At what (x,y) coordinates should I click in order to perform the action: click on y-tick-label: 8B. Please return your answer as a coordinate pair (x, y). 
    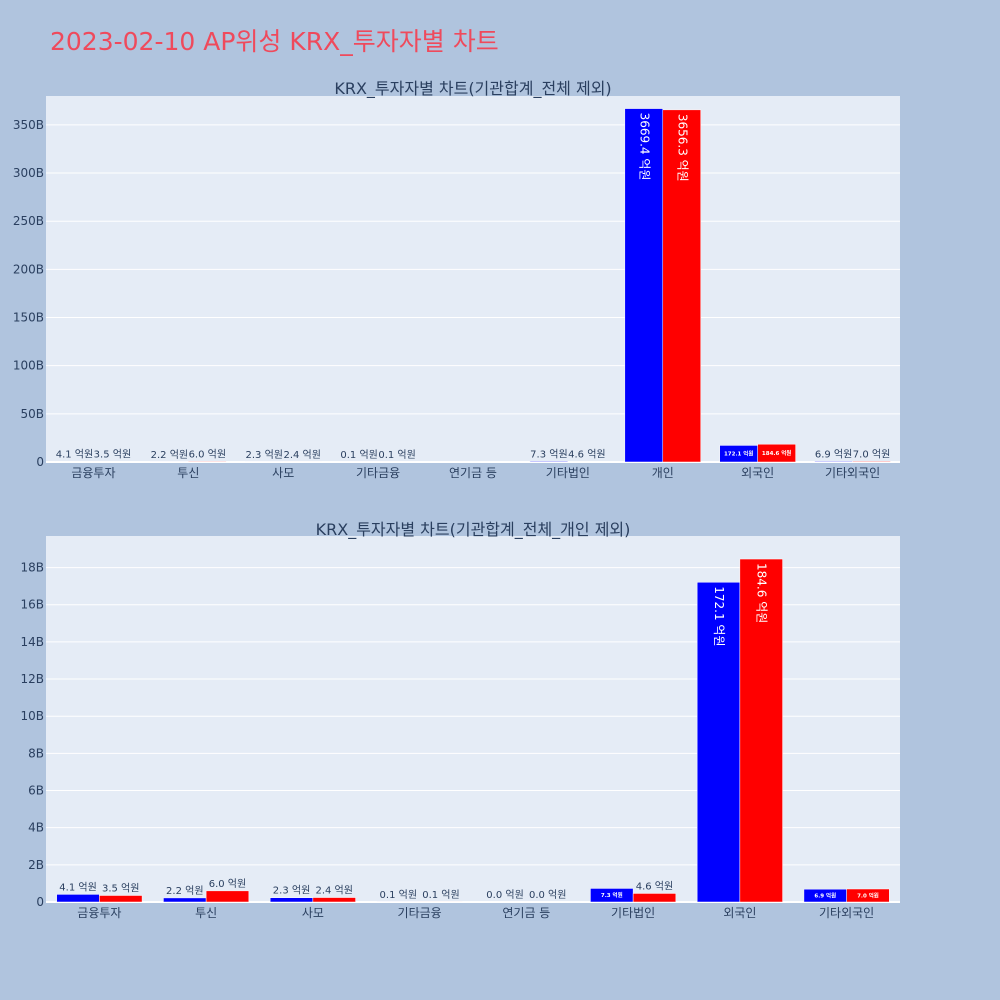
    Looking at the image, I should click on (36, 753).